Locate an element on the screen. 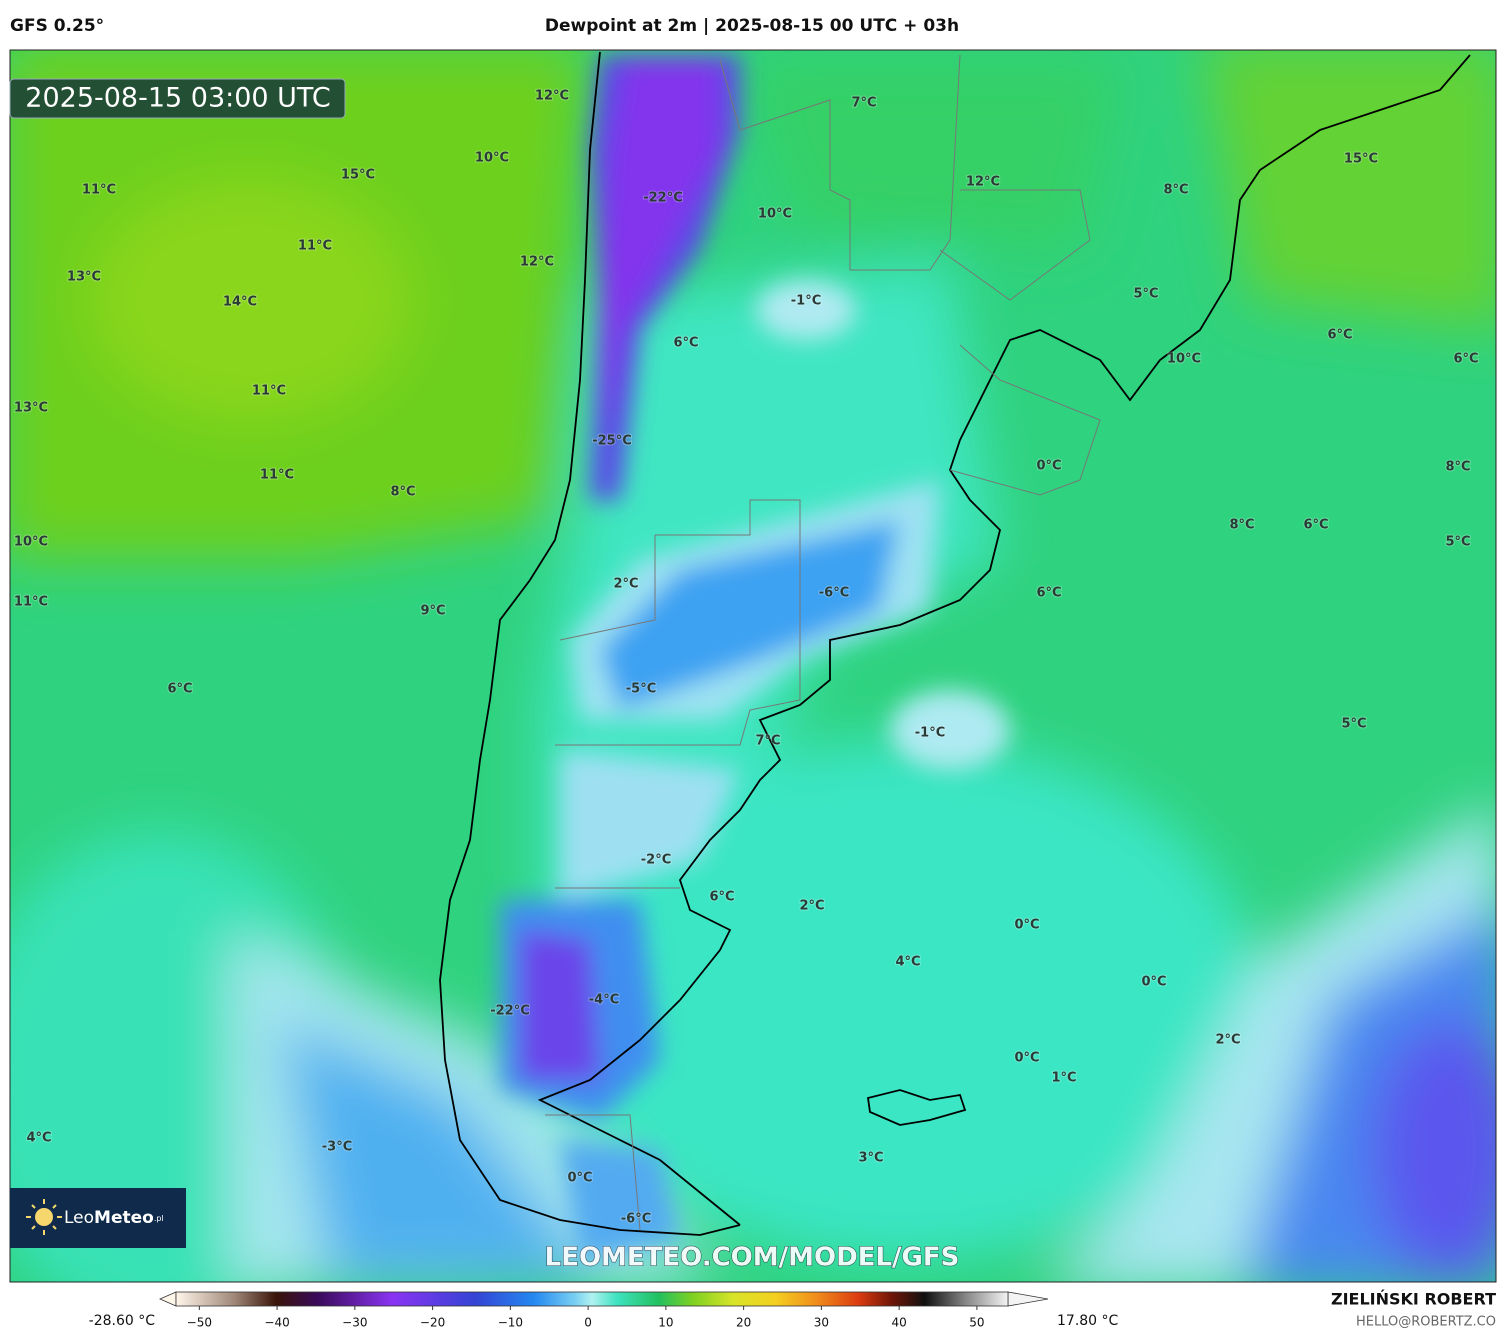  timestamp-box is located at coordinates (177, 98).